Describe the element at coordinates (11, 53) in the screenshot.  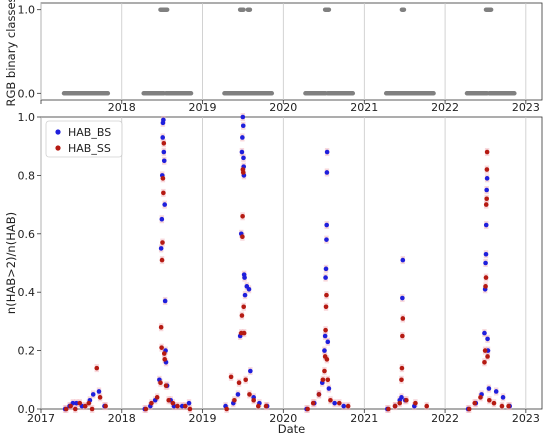
I see `top-y-axis-label: RGB binary classes` at that location.